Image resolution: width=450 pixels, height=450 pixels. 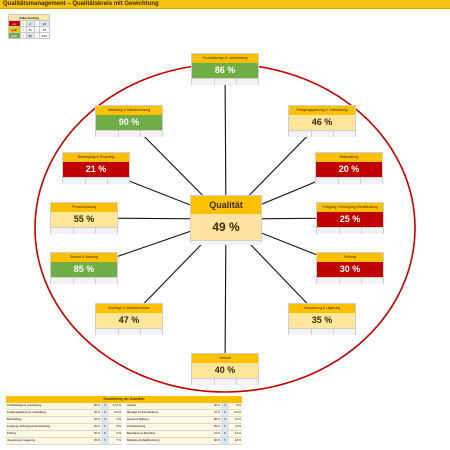 I want to click on process-value: 86 %, so click(x=225, y=70).